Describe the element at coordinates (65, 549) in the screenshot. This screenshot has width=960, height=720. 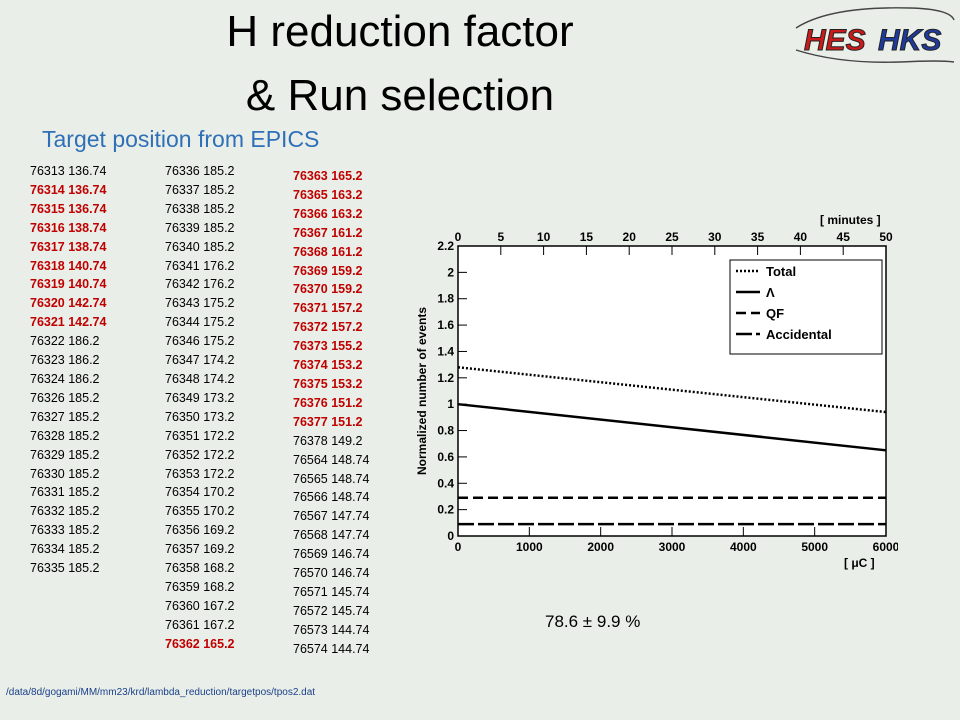
I see `run-entry: 76334 185.2` at that location.